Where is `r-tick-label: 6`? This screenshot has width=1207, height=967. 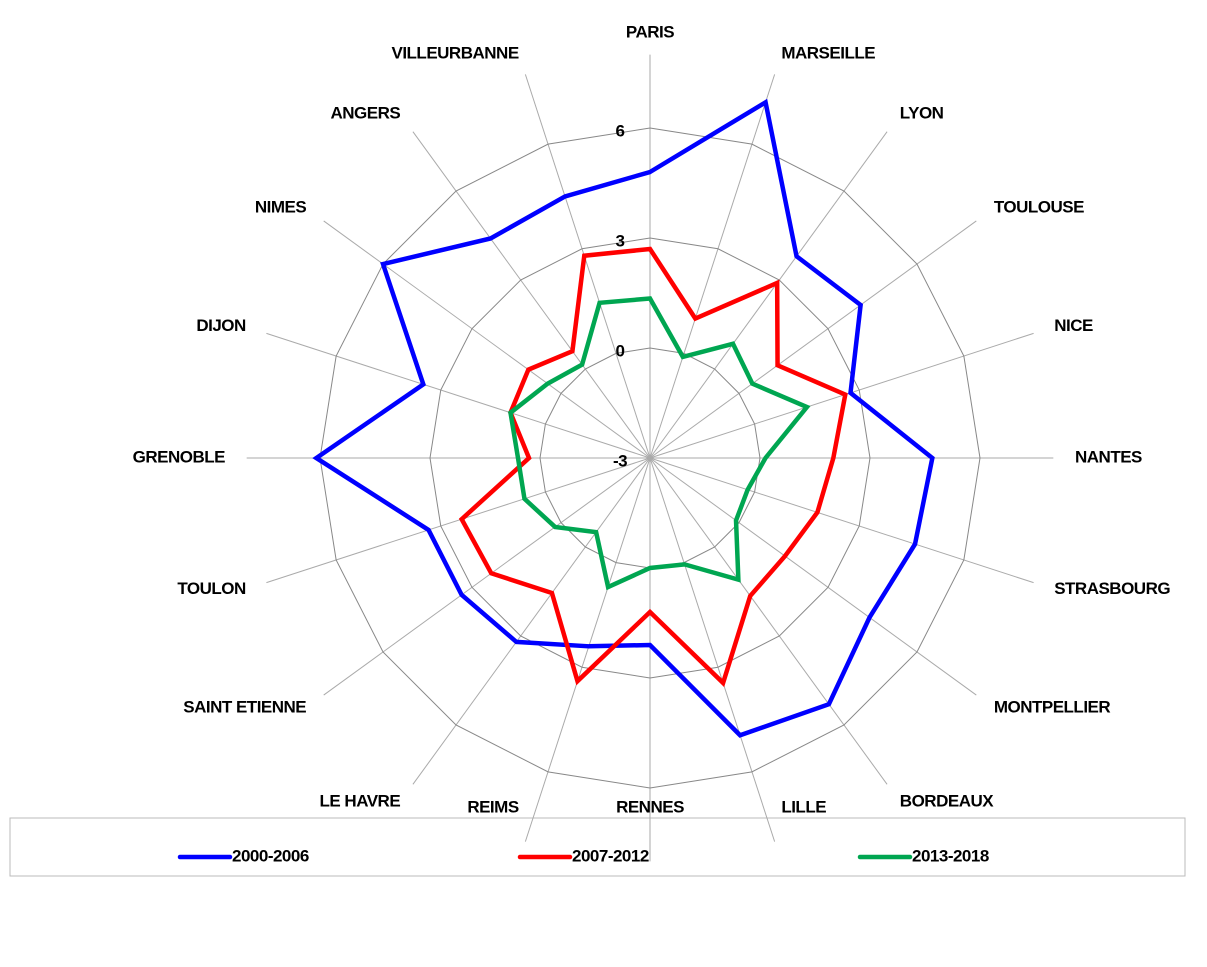
r-tick-label: 6 is located at coordinates (620, 130).